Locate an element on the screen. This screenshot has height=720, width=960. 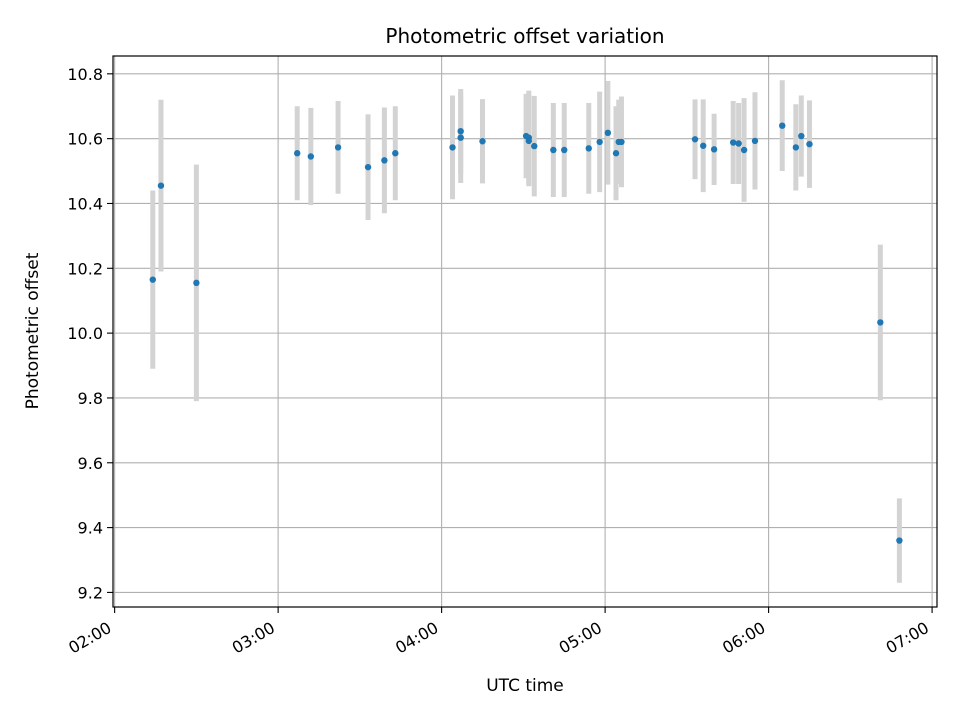
y-tick-label: 10.0 is located at coordinates (85, 333).